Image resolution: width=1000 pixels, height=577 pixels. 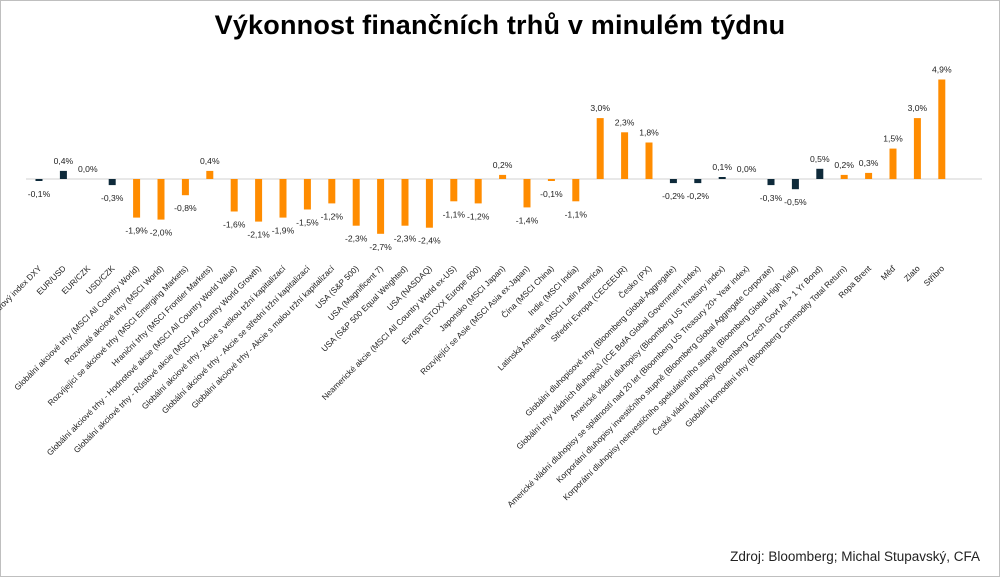 I want to click on data-label: 1,8%, so click(x=649, y=133).